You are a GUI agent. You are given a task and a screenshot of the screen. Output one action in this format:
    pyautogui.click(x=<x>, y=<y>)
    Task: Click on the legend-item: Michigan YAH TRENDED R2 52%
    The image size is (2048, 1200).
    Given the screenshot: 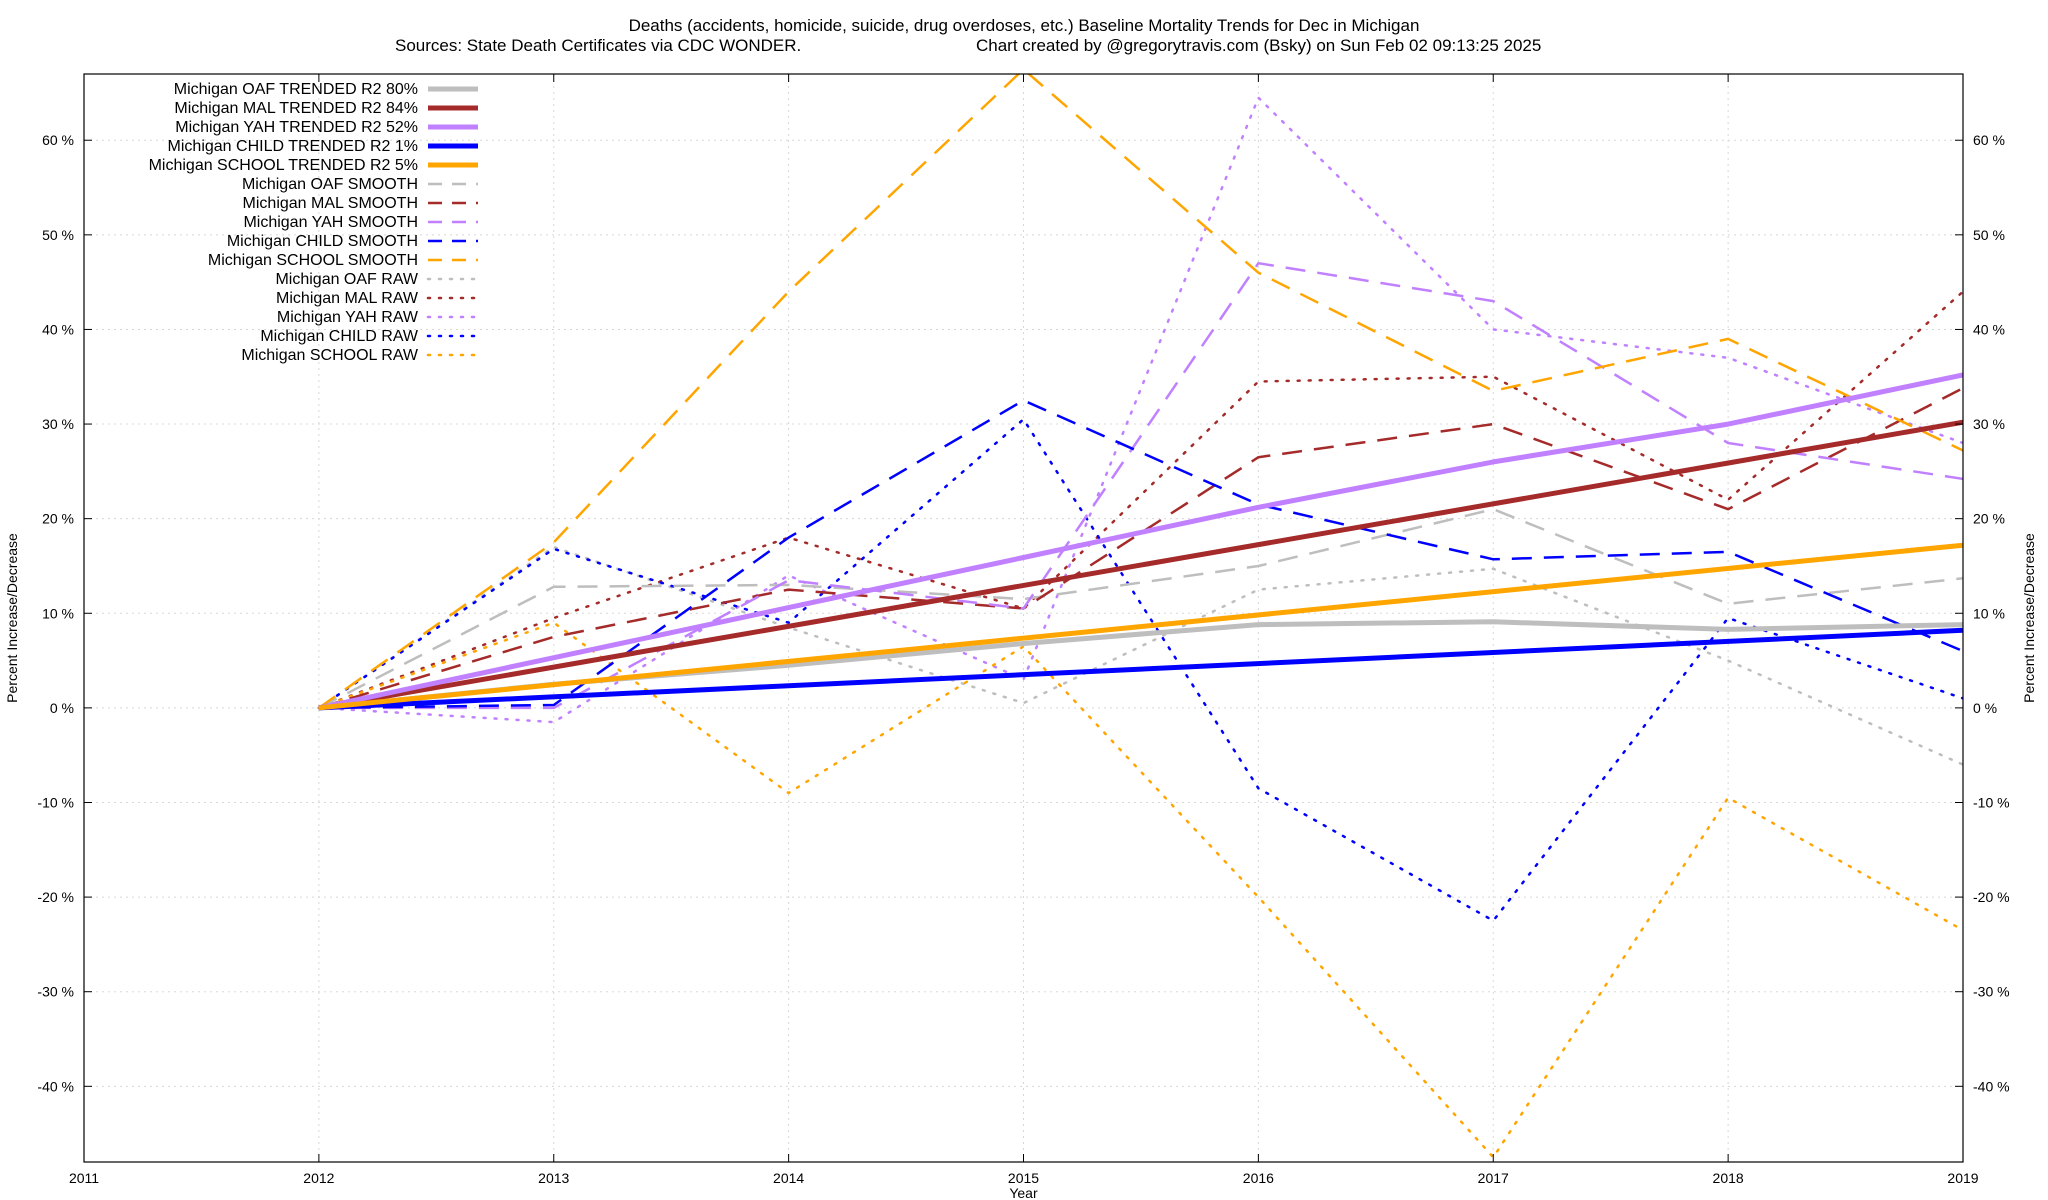 What is the action you would take?
    pyautogui.click(x=326, y=127)
    